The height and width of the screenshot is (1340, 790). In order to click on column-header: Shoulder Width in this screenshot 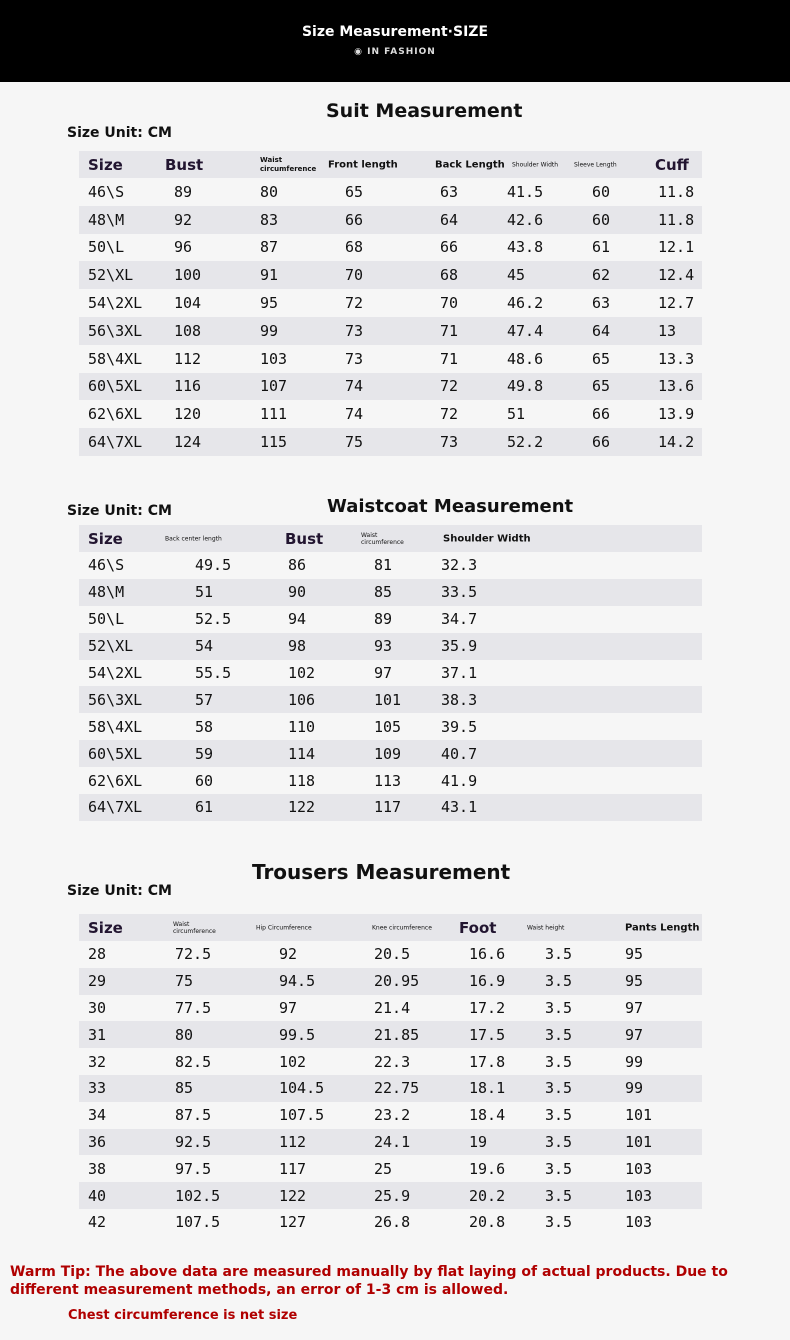, I will do `click(535, 164)`.